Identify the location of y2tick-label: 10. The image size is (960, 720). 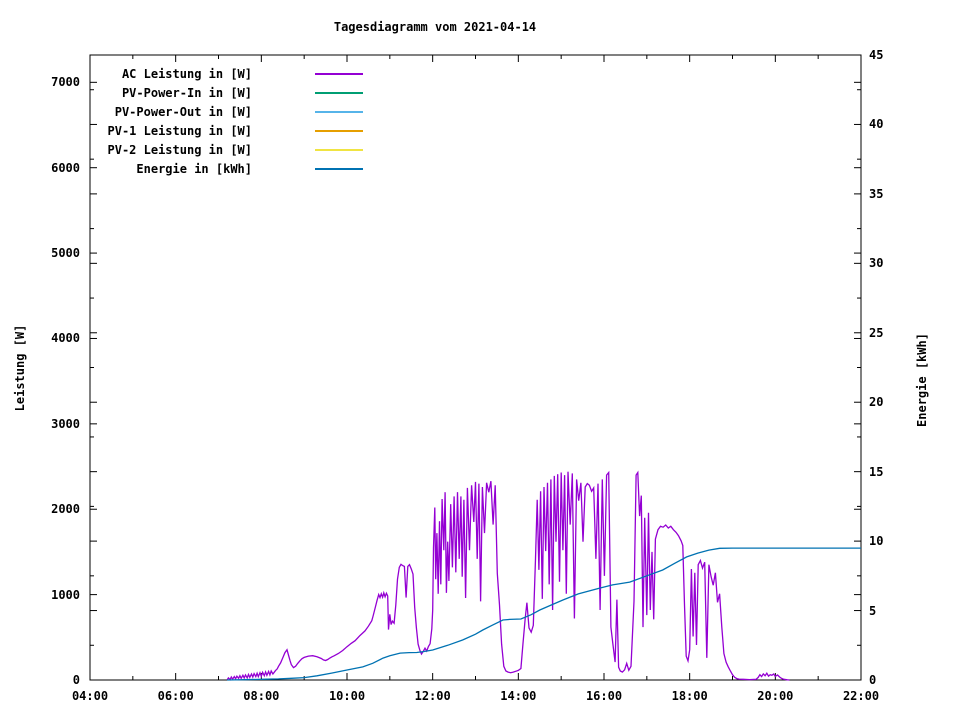
(876, 541).